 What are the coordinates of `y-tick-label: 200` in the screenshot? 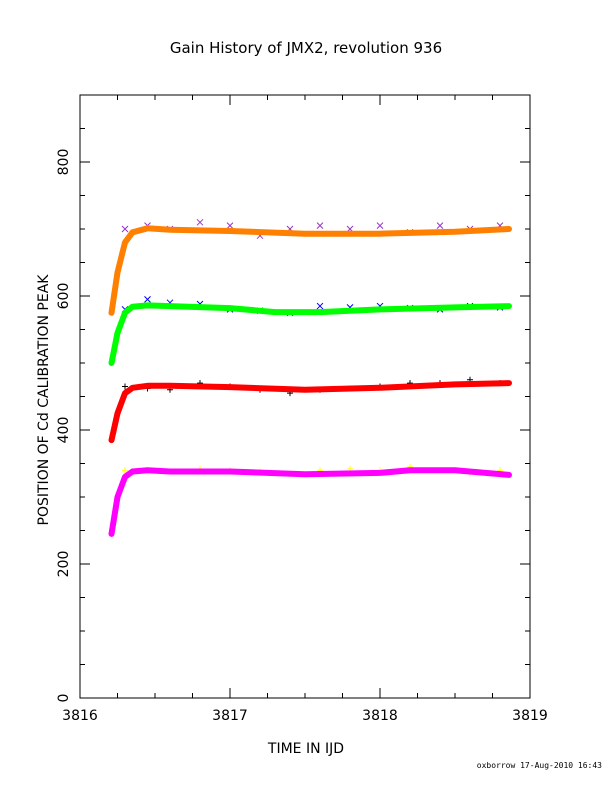 It's located at (64, 564).